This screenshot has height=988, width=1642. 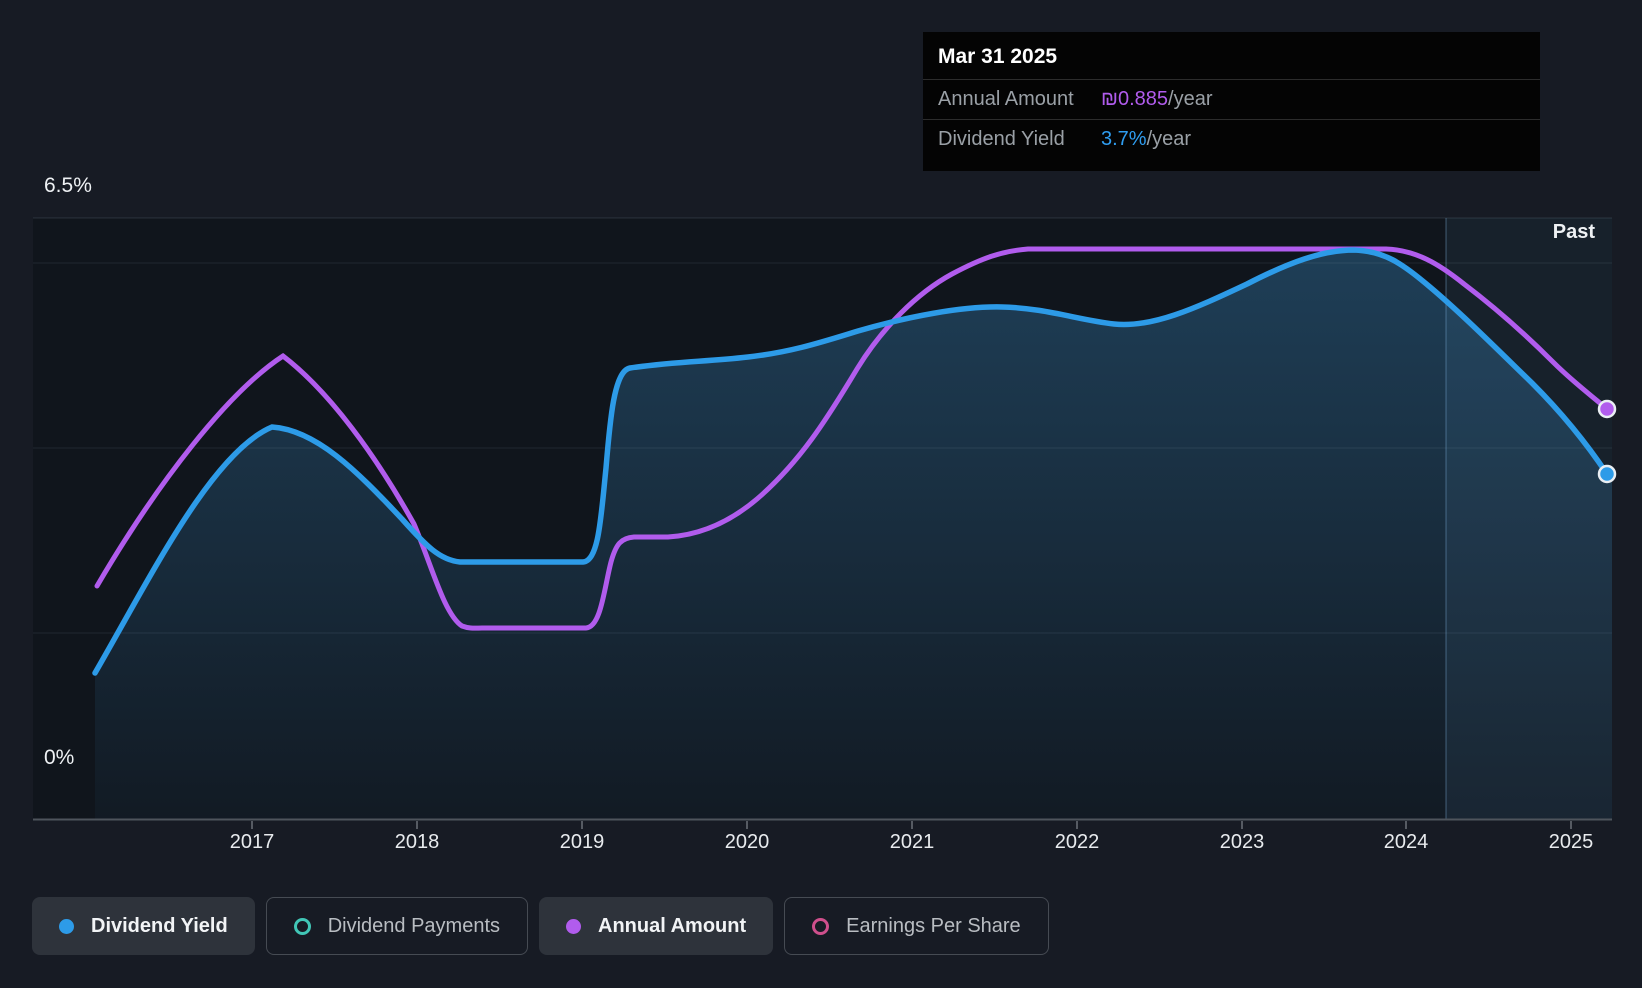 I want to click on x-axis-label-2021: 2021, so click(x=912, y=842).